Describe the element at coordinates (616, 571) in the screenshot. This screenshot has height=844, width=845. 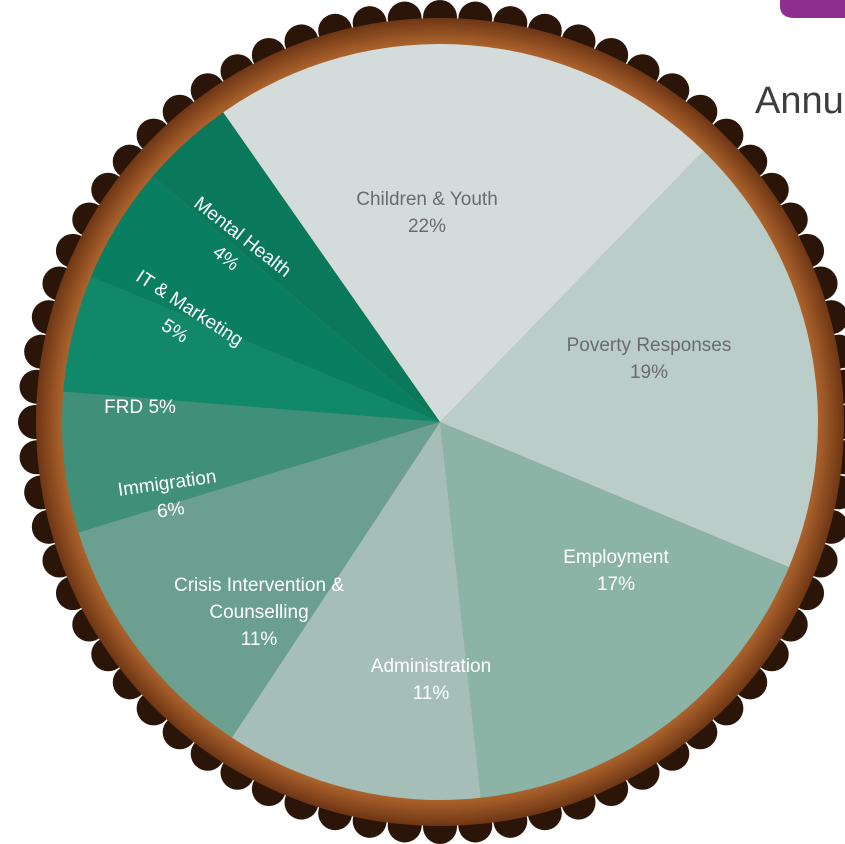
I see `slice-label: Employment 17%` at that location.